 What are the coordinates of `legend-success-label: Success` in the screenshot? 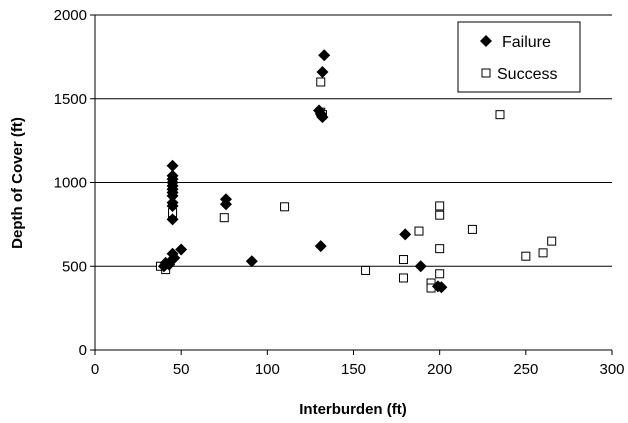 It's located at (527, 74).